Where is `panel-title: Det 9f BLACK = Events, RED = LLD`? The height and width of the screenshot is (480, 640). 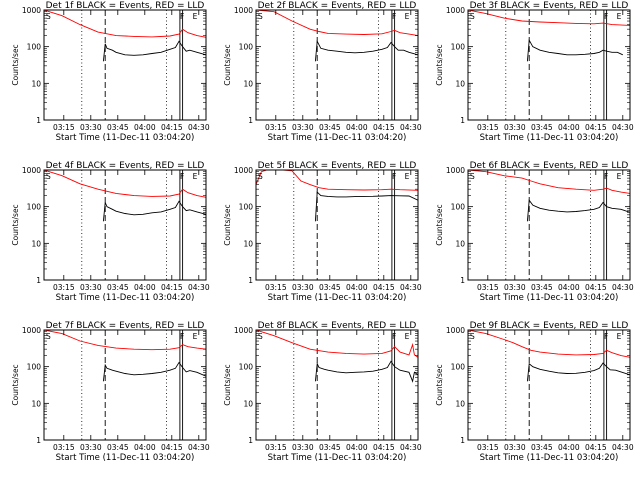 panel-title: Det 9f BLACK = Events, RED = LLD is located at coordinates (549, 326).